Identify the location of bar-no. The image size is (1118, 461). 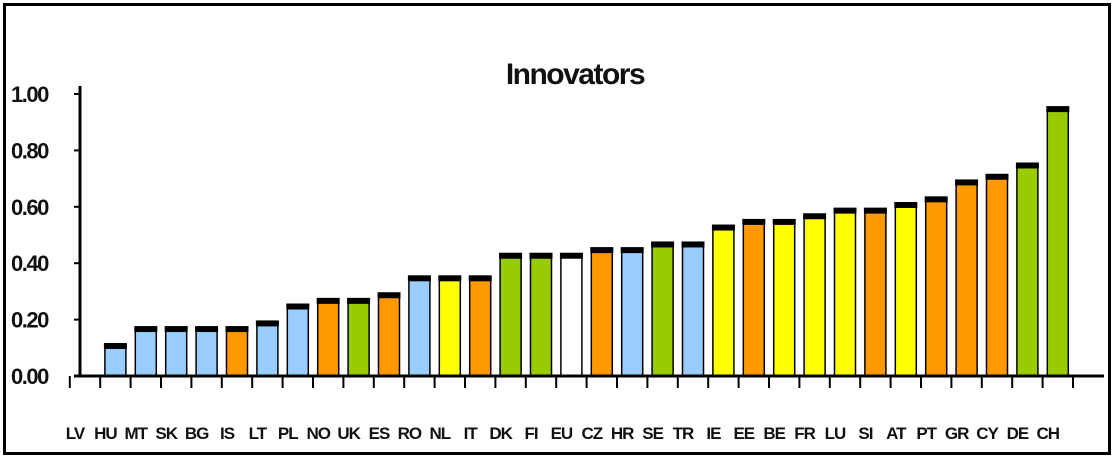
(328, 337).